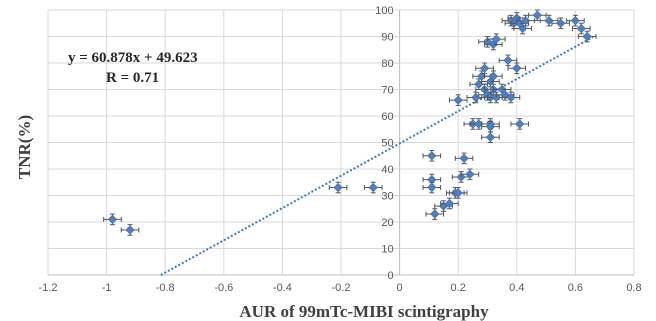 This screenshot has width=656, height=321. Describe the element at coordinates (387, 170) in the screenshot. I see `y-tick-label: 40` at that location.